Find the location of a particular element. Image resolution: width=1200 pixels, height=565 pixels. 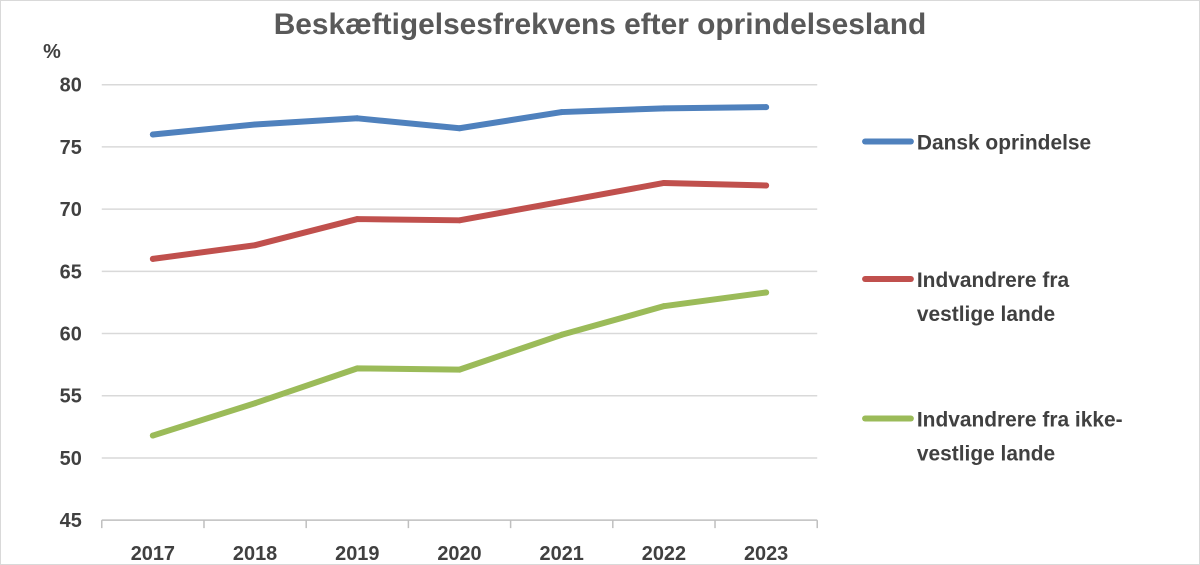

y-tick-label: 65 is located at coordinates (71, 272).